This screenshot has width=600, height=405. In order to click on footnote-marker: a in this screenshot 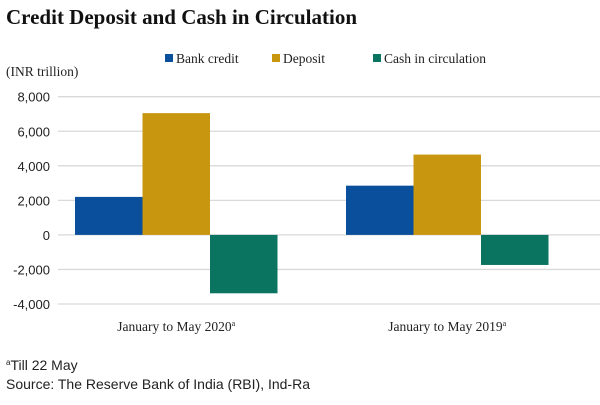, I will do `click(8, 362)`.